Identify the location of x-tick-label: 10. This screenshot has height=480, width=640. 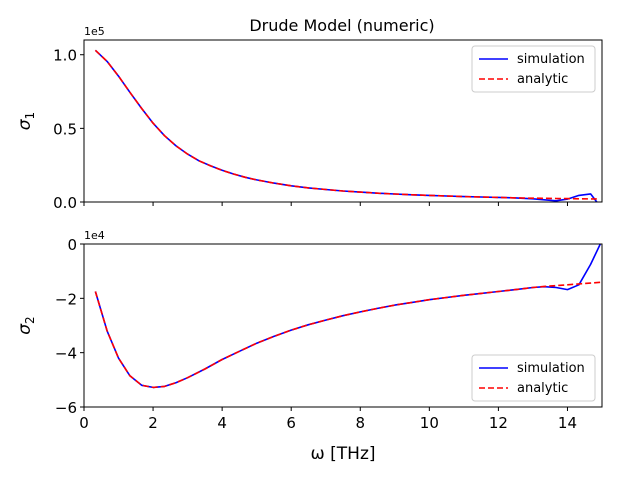
(429, 423).